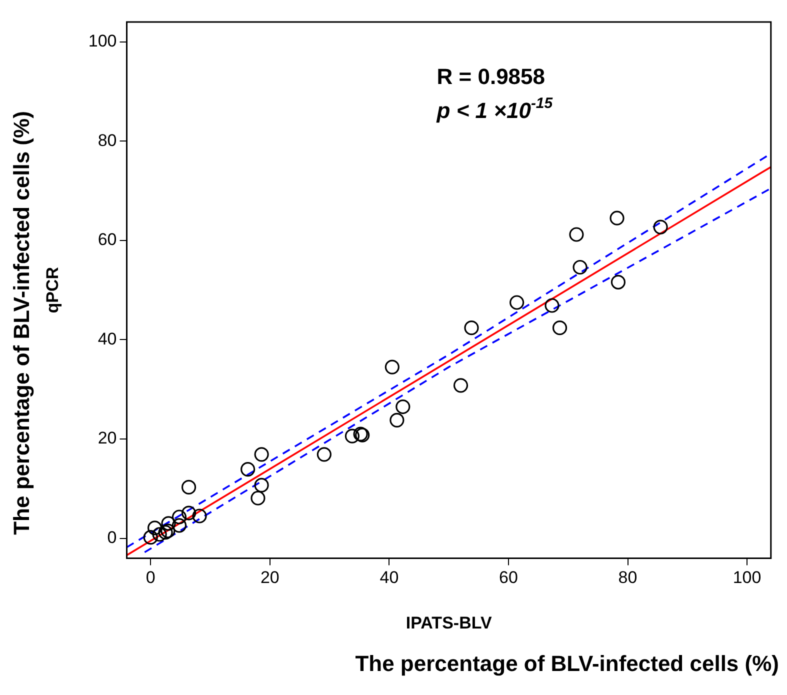 This screenshot has height=695, width=787. What do you see at coordinates (102, 41) in the screenshot?
I see `y-tick-label: 100` at bounding box center [102, 41].